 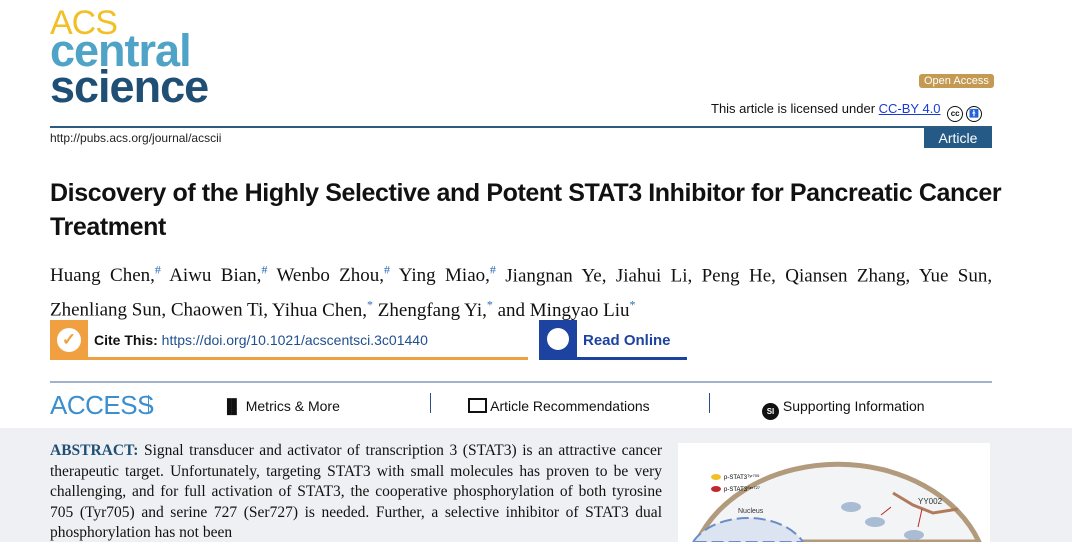 I want to click on metrics-more-link: ▐▌ Metrics & More, so click(x=281, y=406).